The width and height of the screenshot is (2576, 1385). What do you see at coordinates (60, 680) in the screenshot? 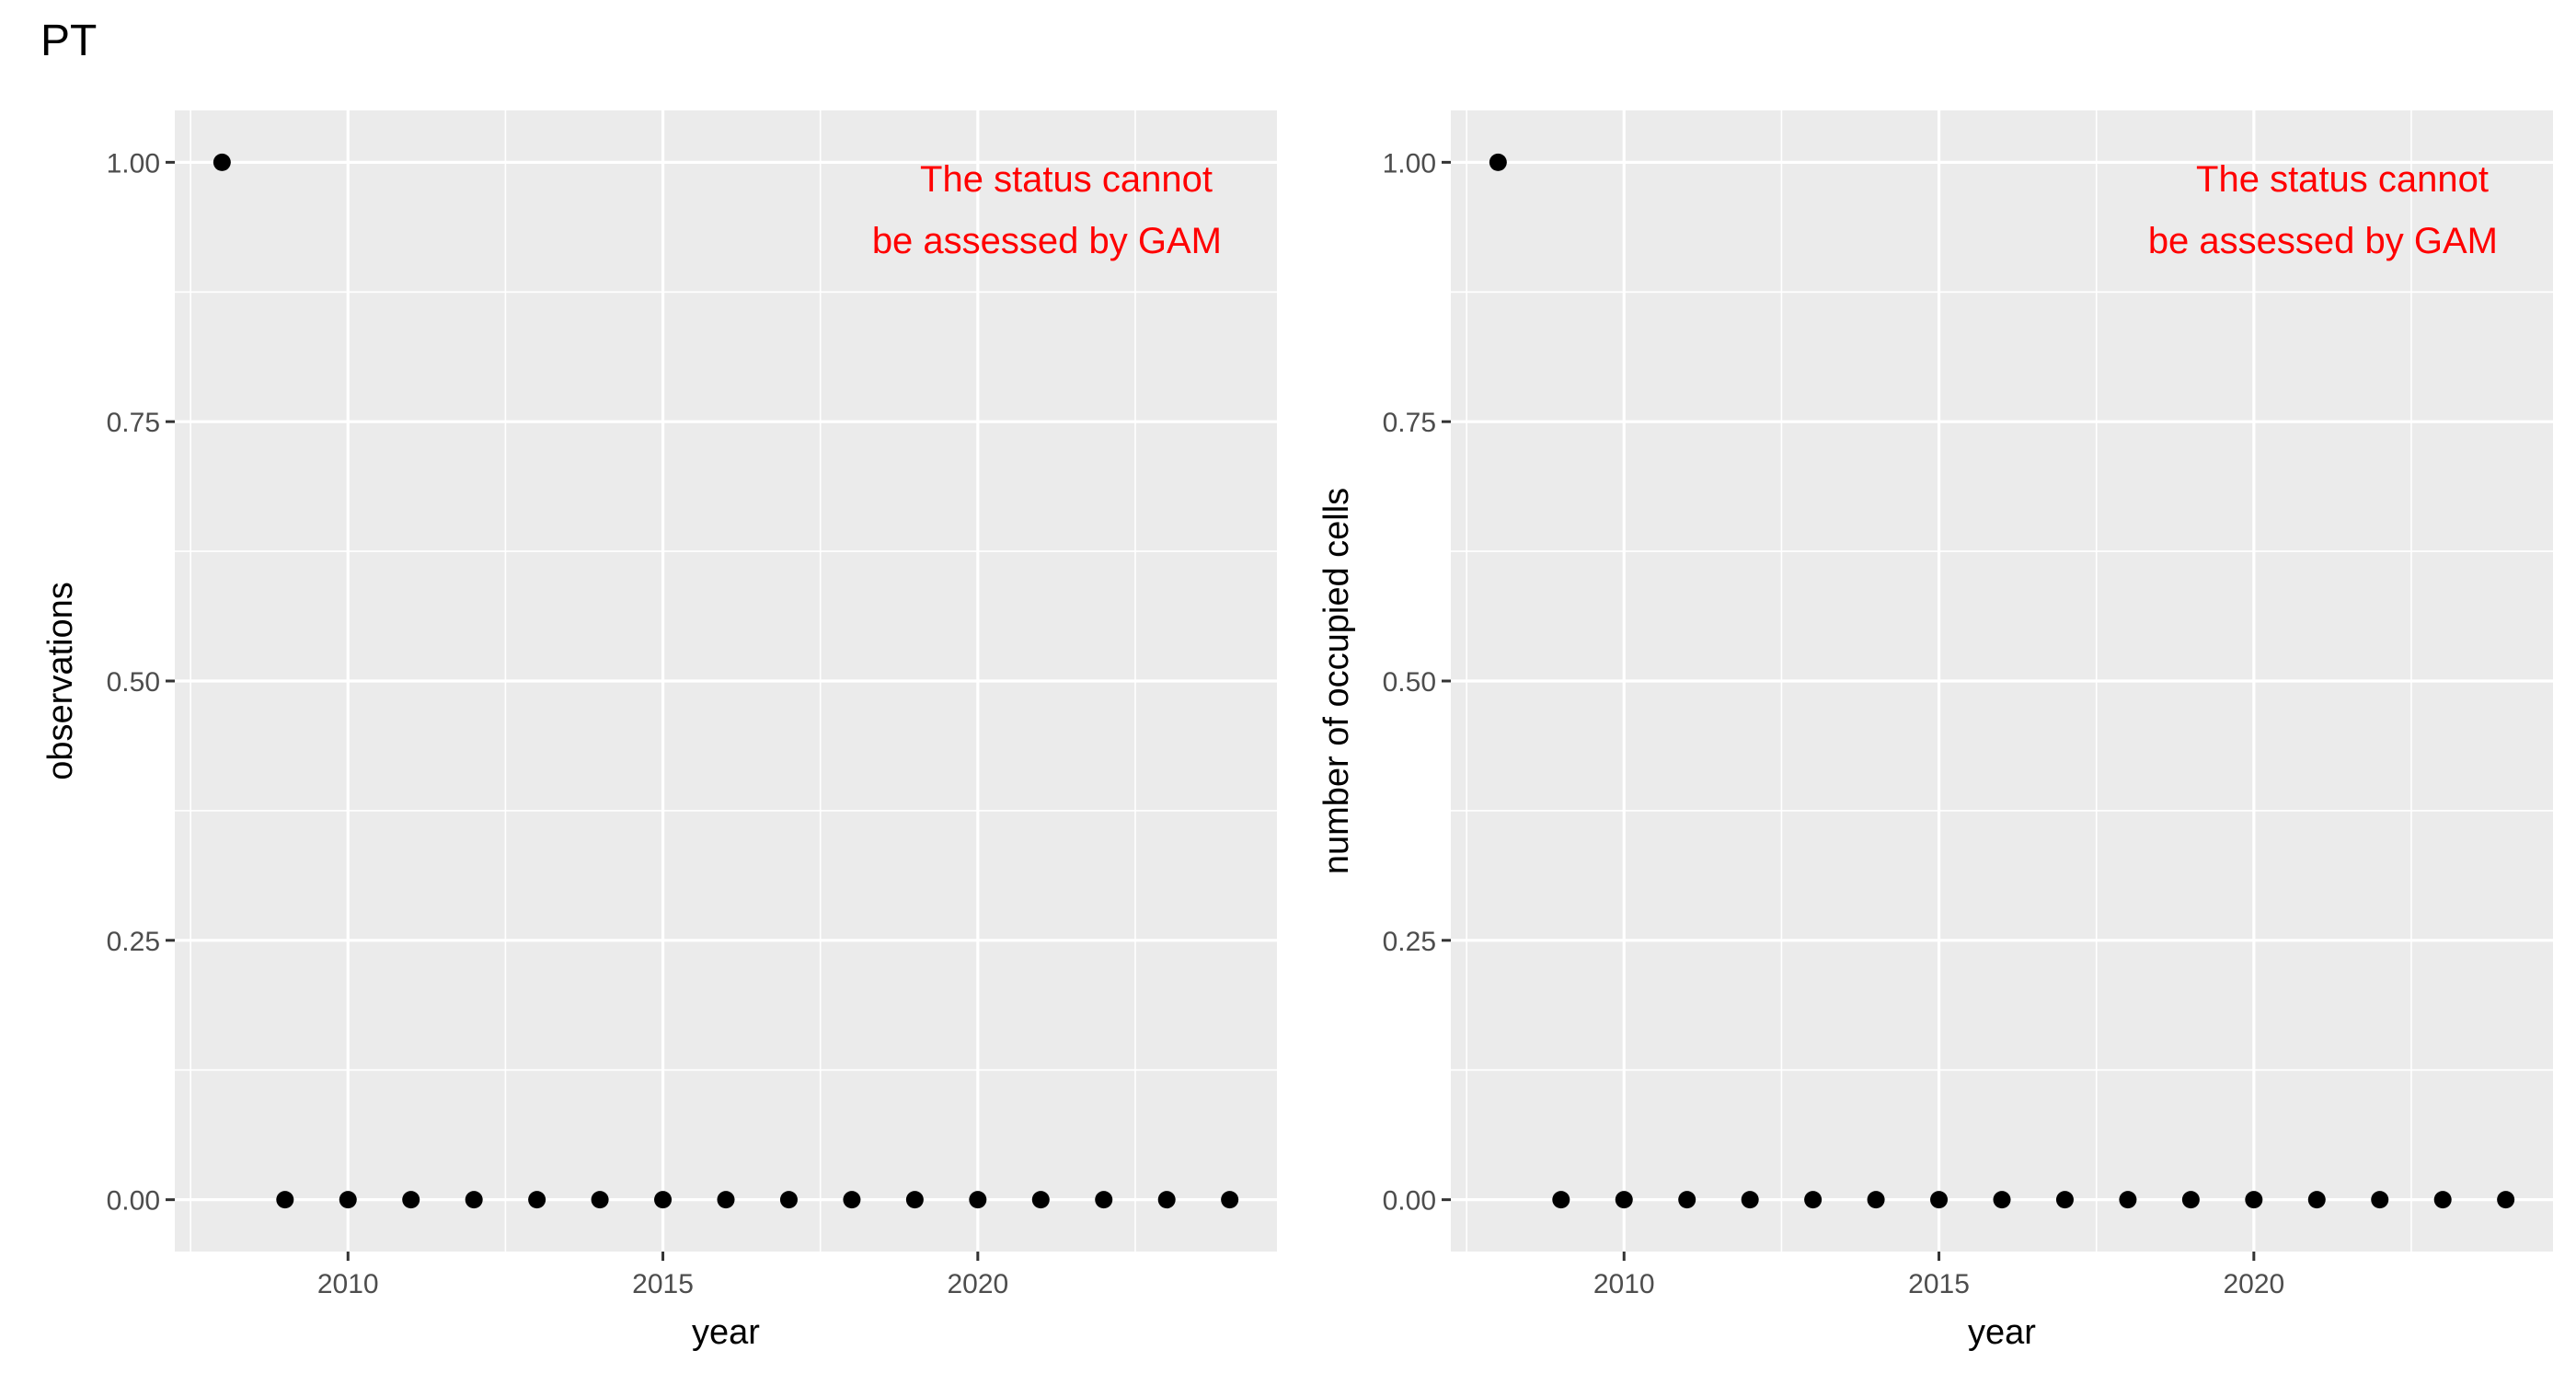
I see `y-axis-title: observations` at bounding box center [60, 680].